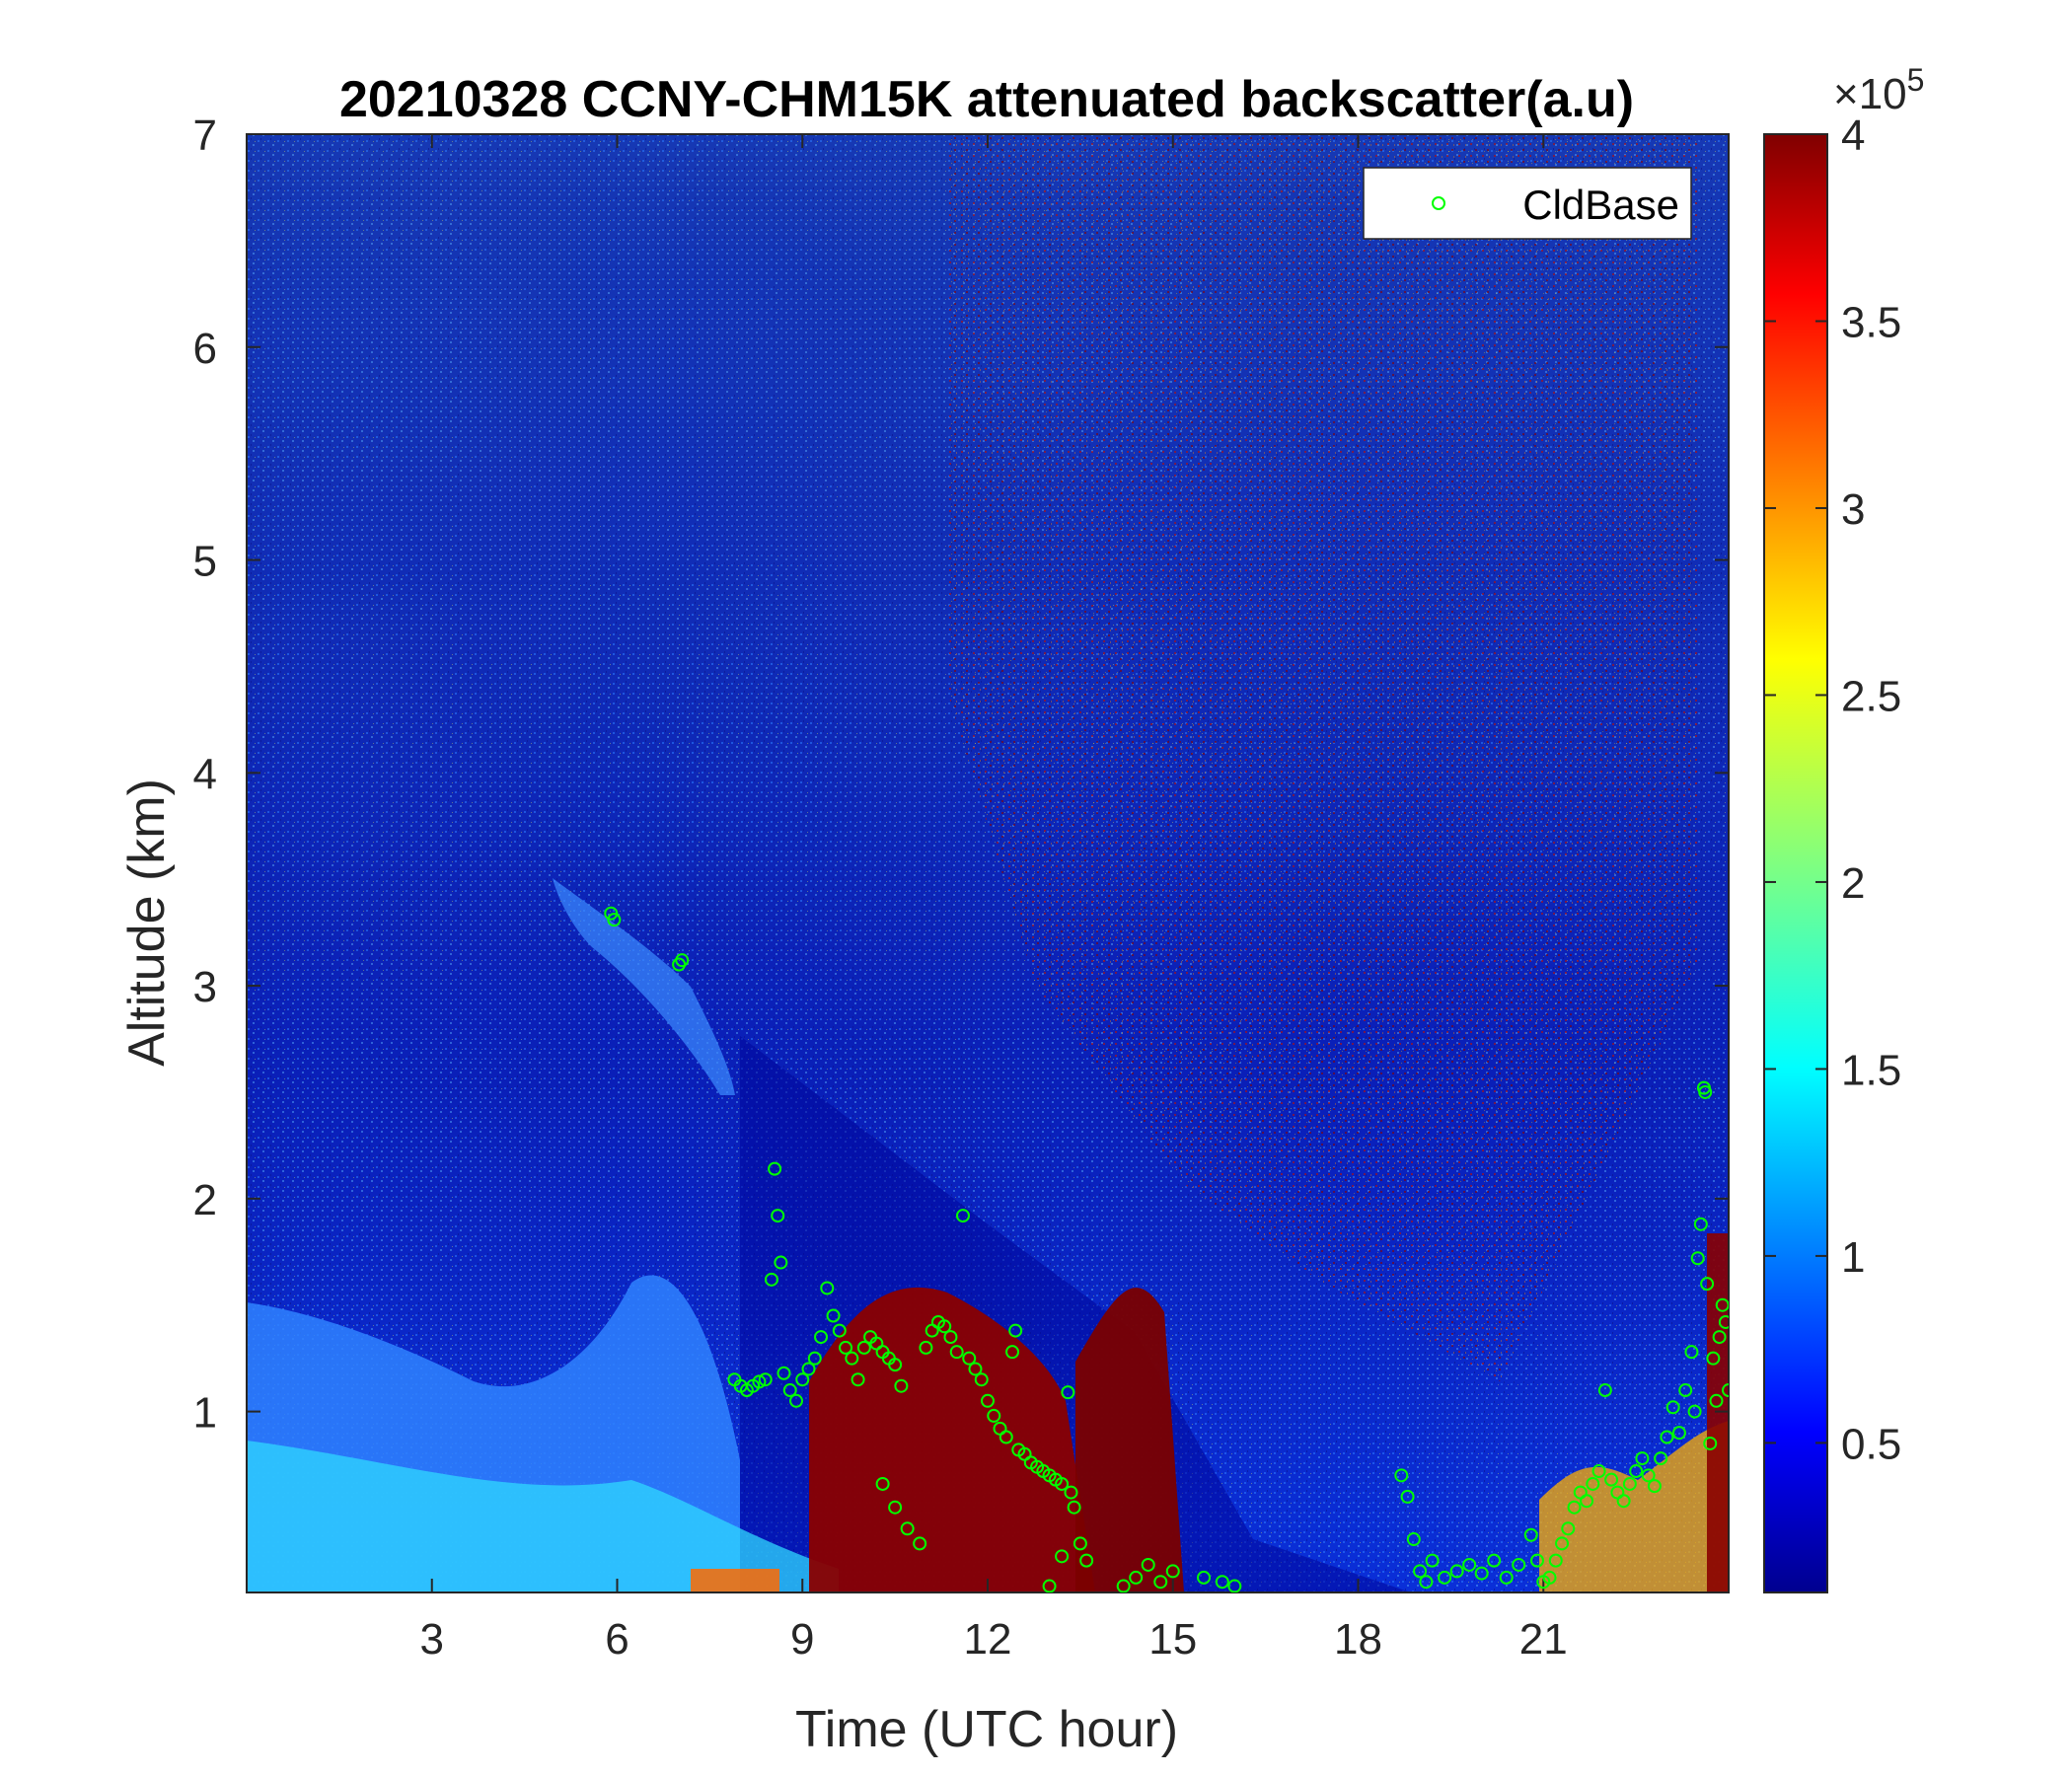 Image resolution: width=2072 pixels, height=1776 pixels. I want to click on heatmap-cloud-streak, so click(644, 987).